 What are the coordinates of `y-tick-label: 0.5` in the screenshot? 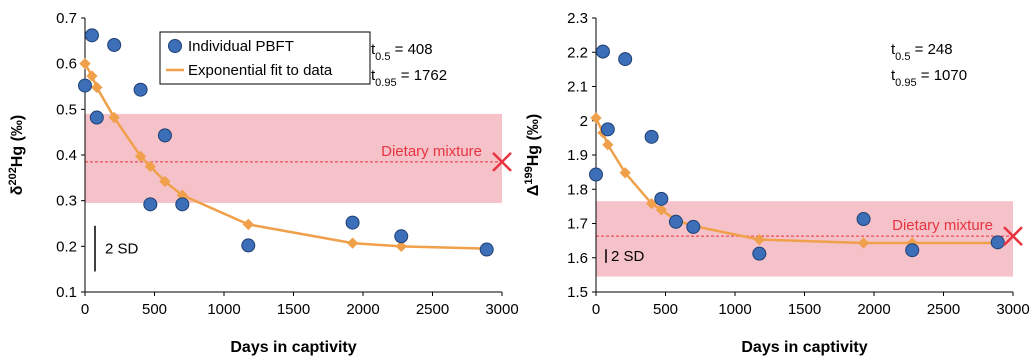 It's located at (66, 109).